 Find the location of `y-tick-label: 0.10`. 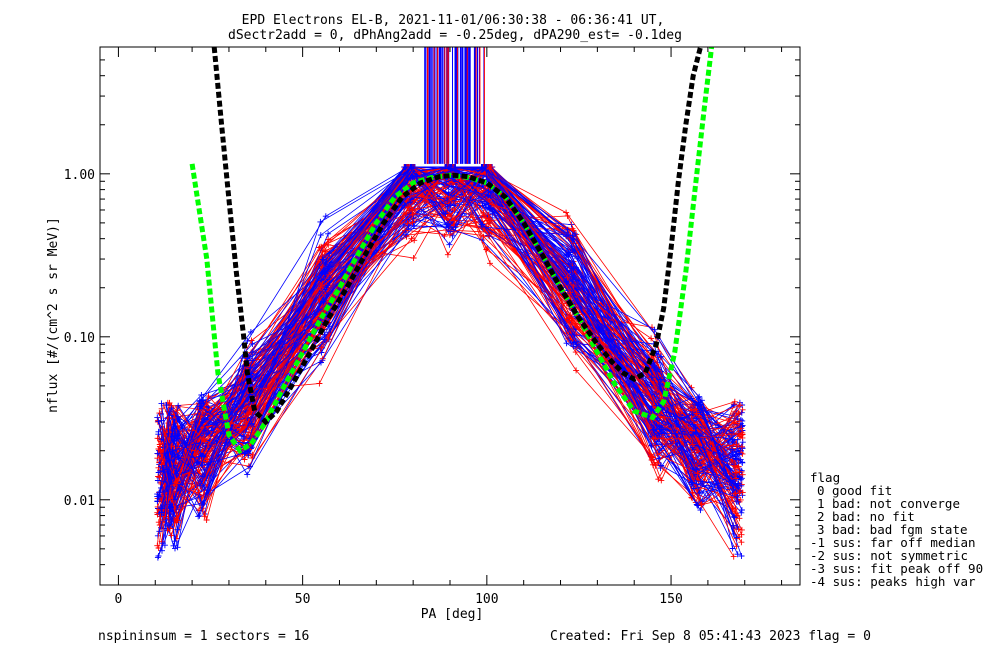

y-tick-label: 0.10 is located at coordinates (79, 338).